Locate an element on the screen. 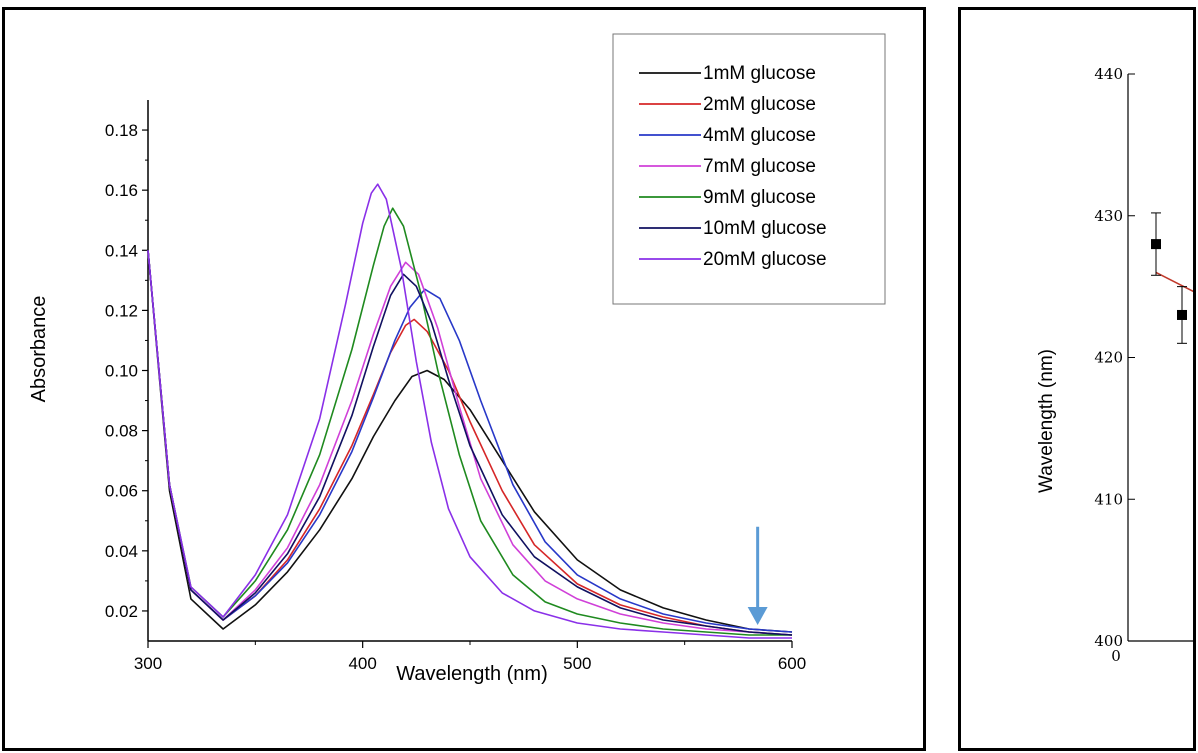 The height and width of the screenshot is (753, 1198). y-tick-label: 420 is located at coordinates (1108, 358).